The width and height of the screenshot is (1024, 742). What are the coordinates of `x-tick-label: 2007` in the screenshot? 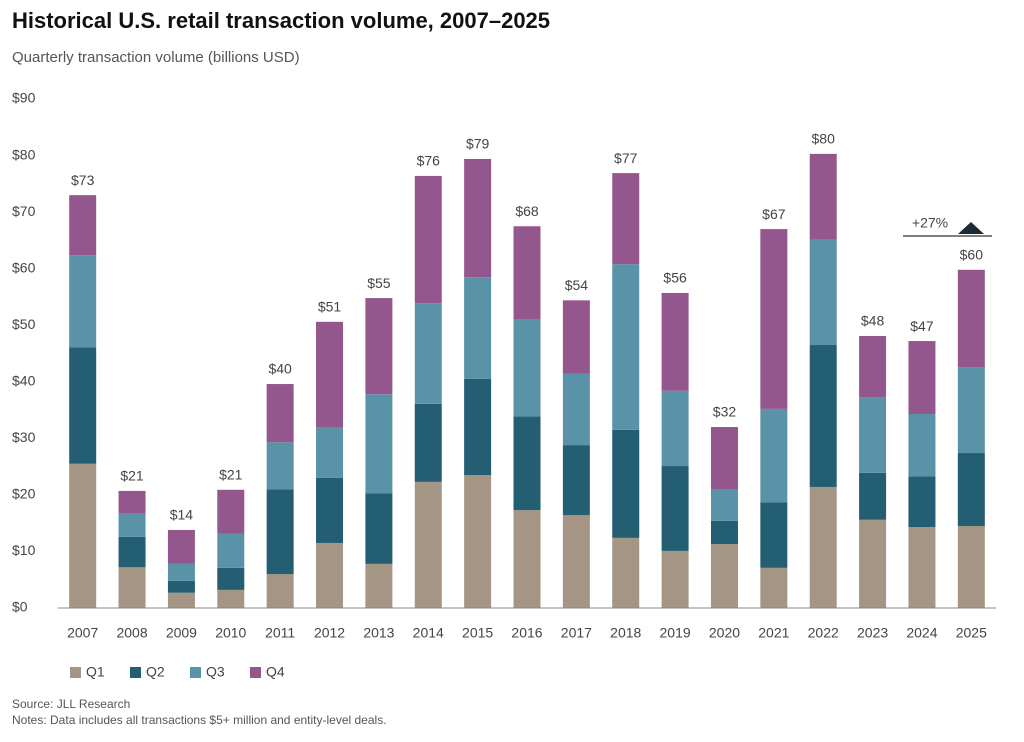 It's located at (82, 633).